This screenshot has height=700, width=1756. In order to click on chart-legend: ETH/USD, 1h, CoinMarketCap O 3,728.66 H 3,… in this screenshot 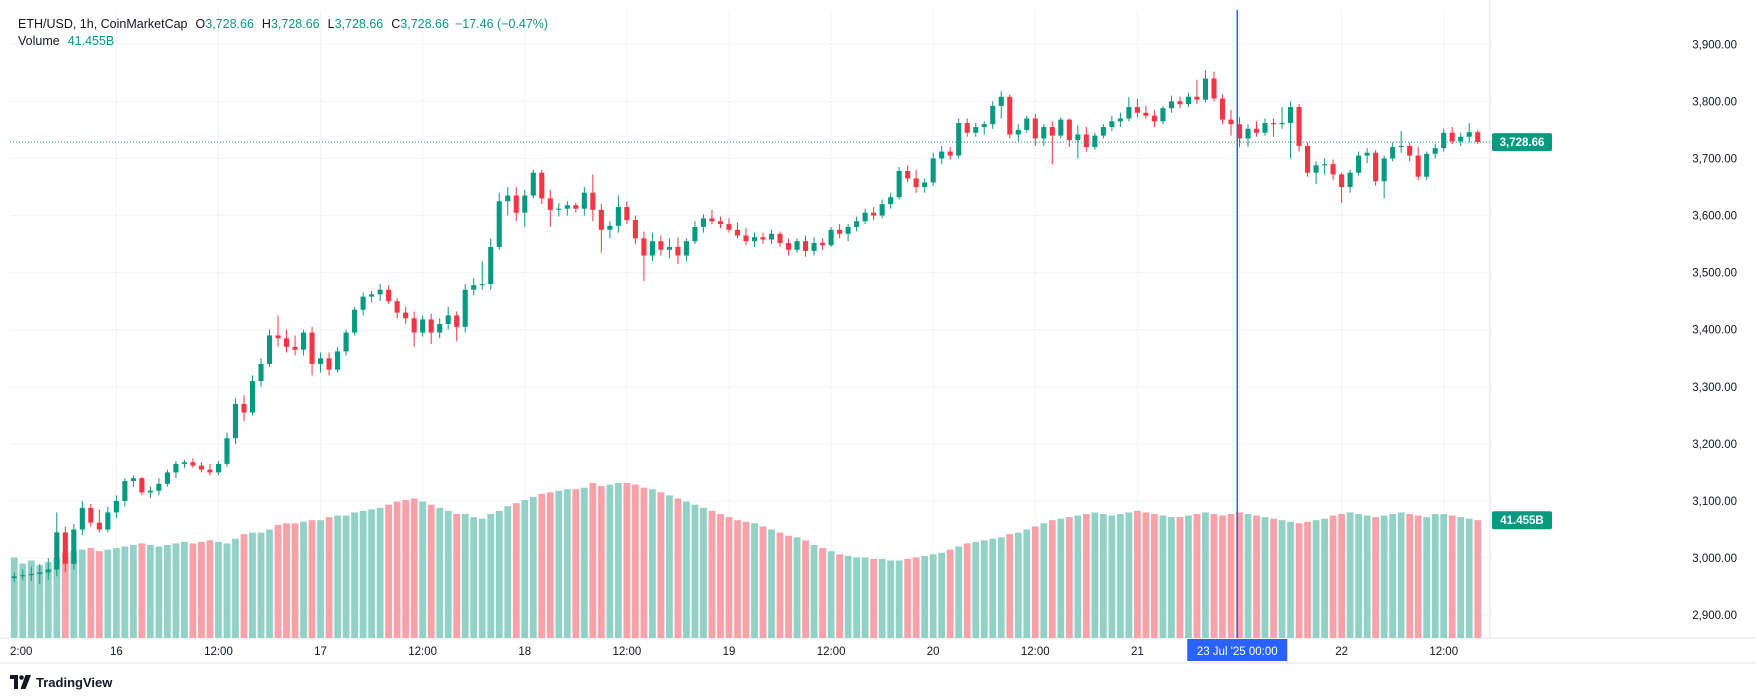, I will do `click(283, 33)`.